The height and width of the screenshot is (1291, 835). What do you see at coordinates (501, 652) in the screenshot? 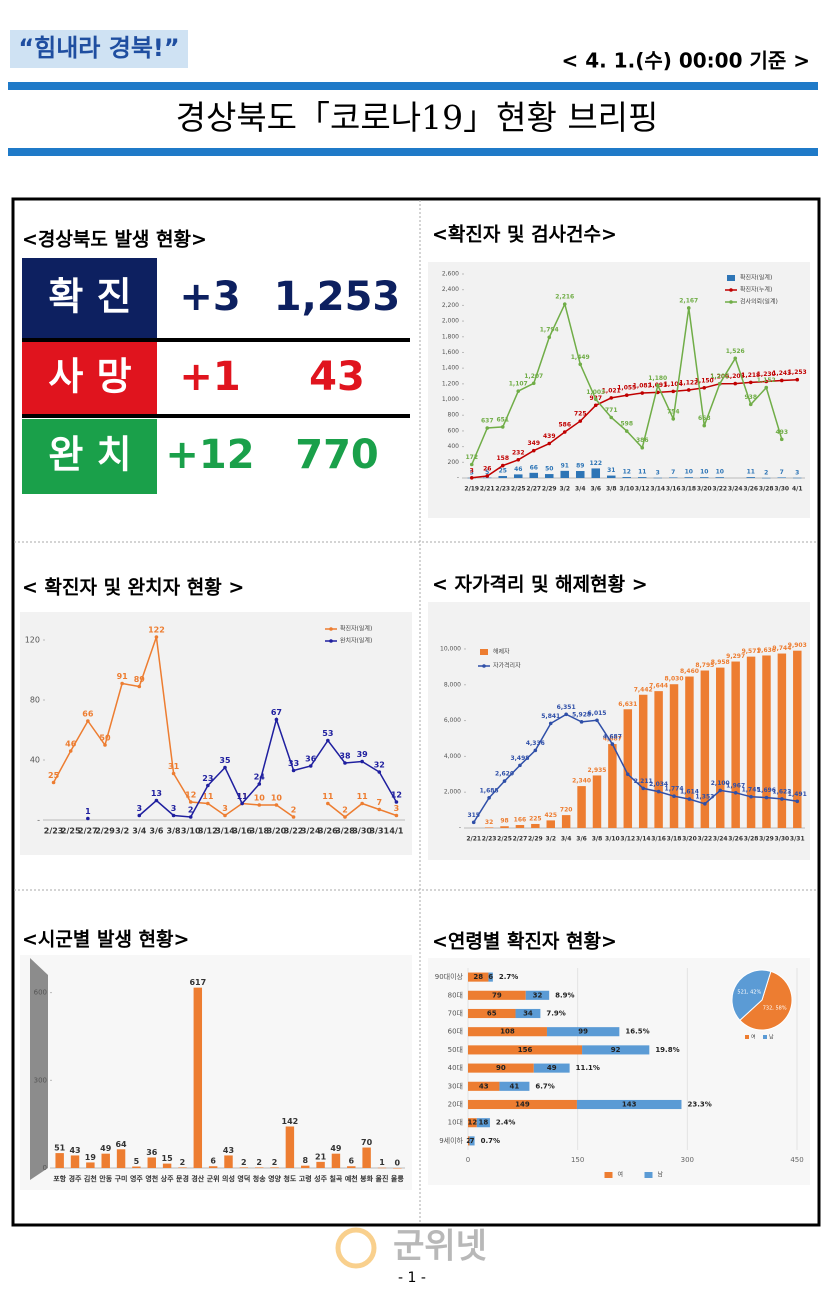
I see `legend-label: 해제자` at bounding box center [501, 652].